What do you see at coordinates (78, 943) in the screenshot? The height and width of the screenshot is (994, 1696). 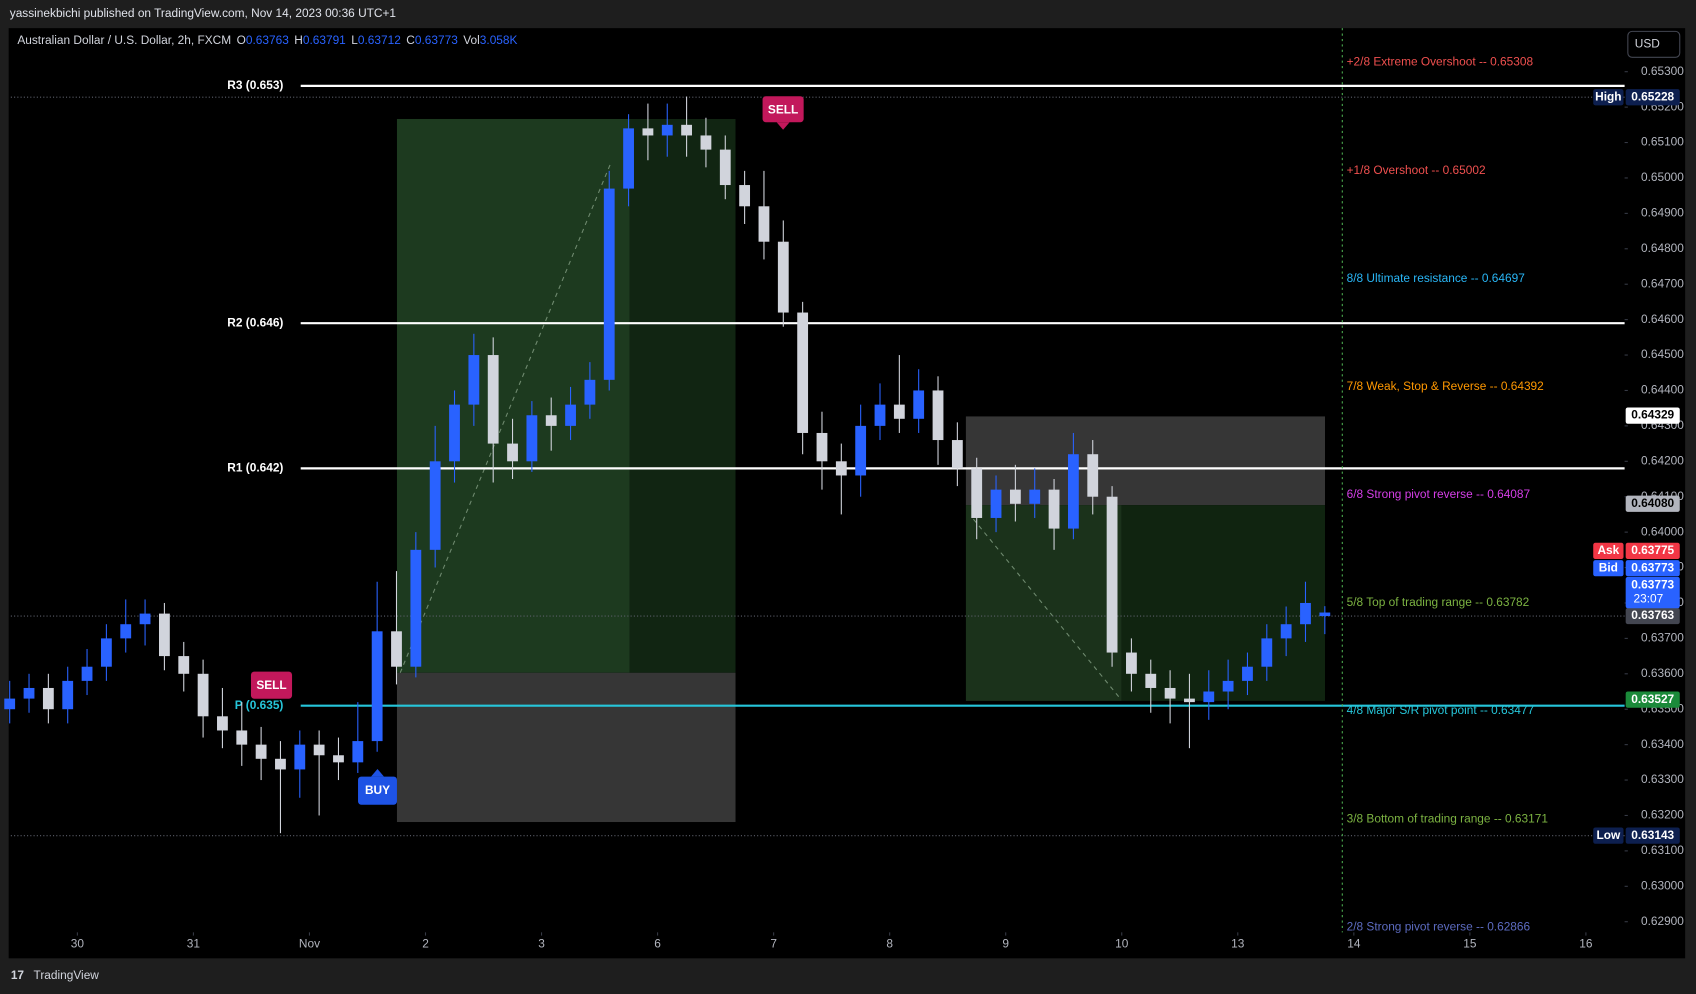 I see `x-tick-label: 30` at bounding box center [78, 943].